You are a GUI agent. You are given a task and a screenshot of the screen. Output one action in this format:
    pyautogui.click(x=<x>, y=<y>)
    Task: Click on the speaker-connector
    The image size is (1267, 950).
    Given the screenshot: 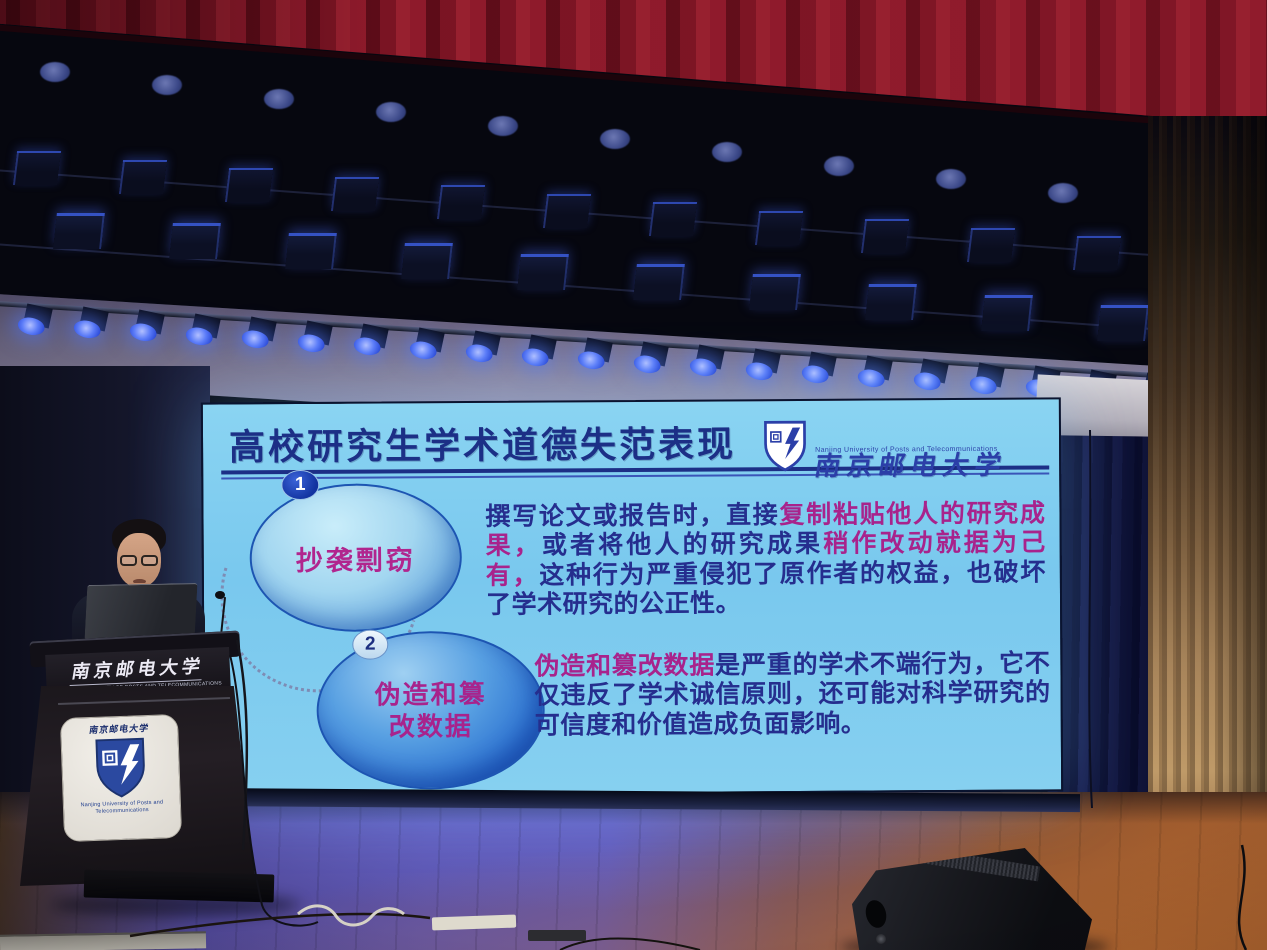 What is the action you would take?
    pyautogui.click(x=881, y=939)
    